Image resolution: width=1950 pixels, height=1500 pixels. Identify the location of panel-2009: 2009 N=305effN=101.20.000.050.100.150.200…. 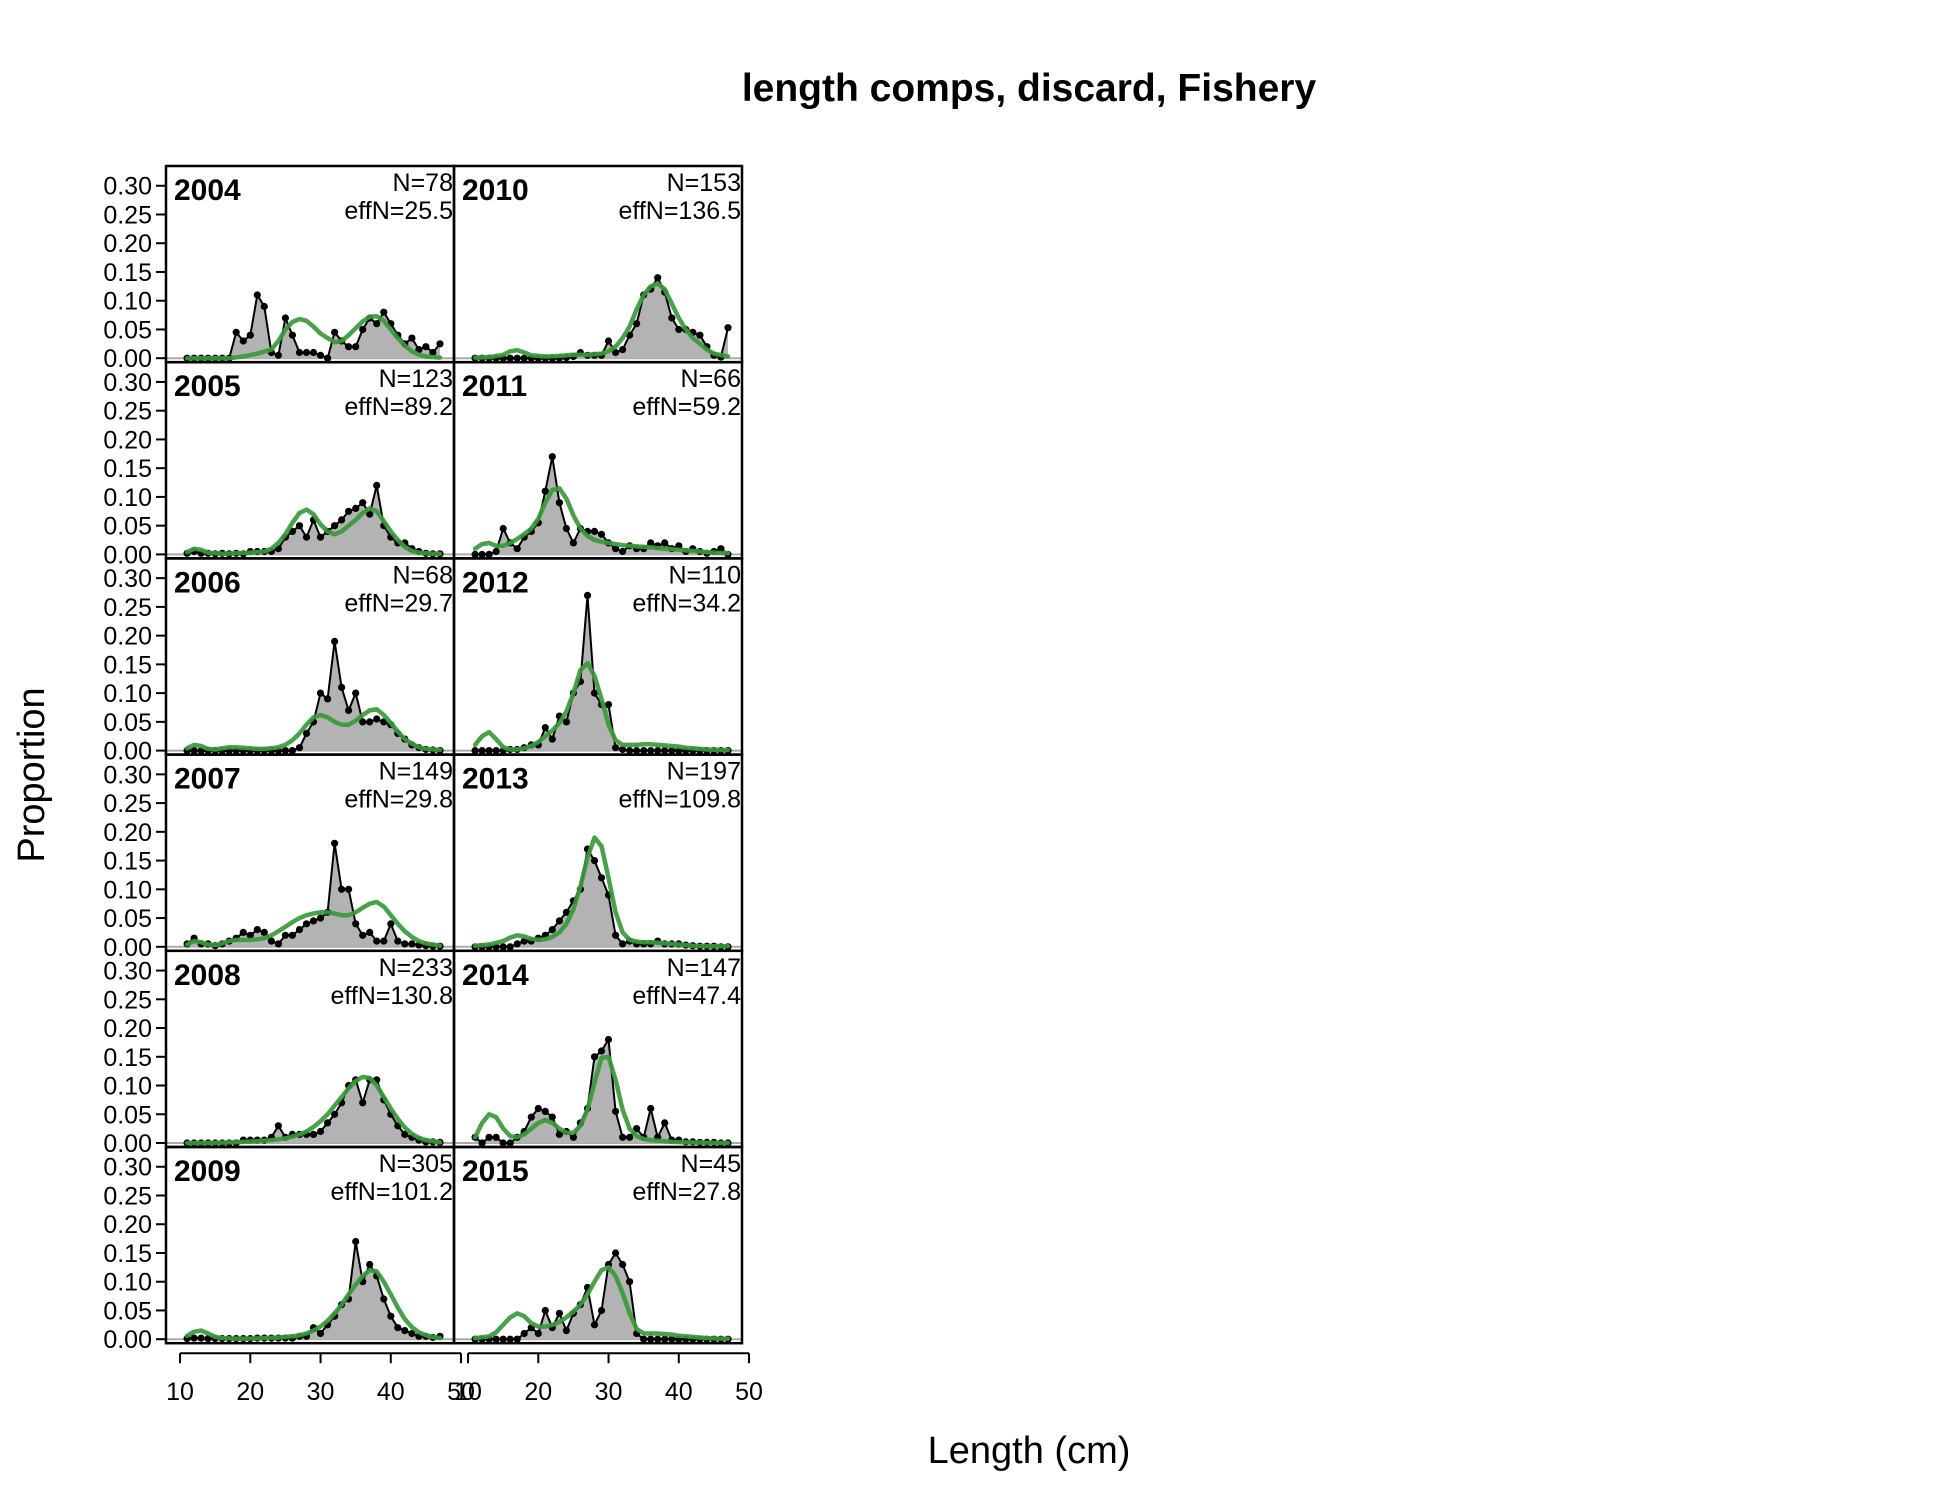
(289, 1275).